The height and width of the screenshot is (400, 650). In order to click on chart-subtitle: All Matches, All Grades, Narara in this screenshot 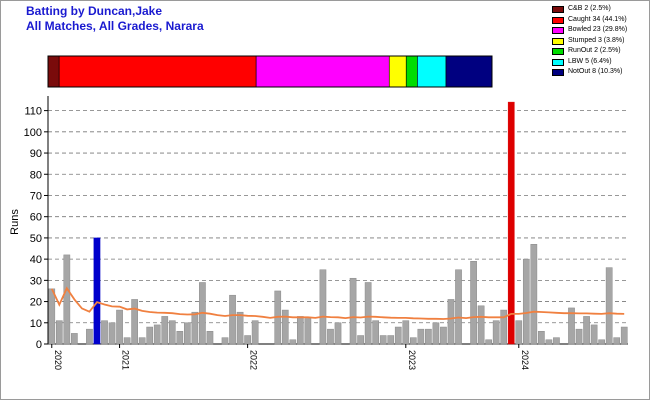, I will do `click(115, 26)`.